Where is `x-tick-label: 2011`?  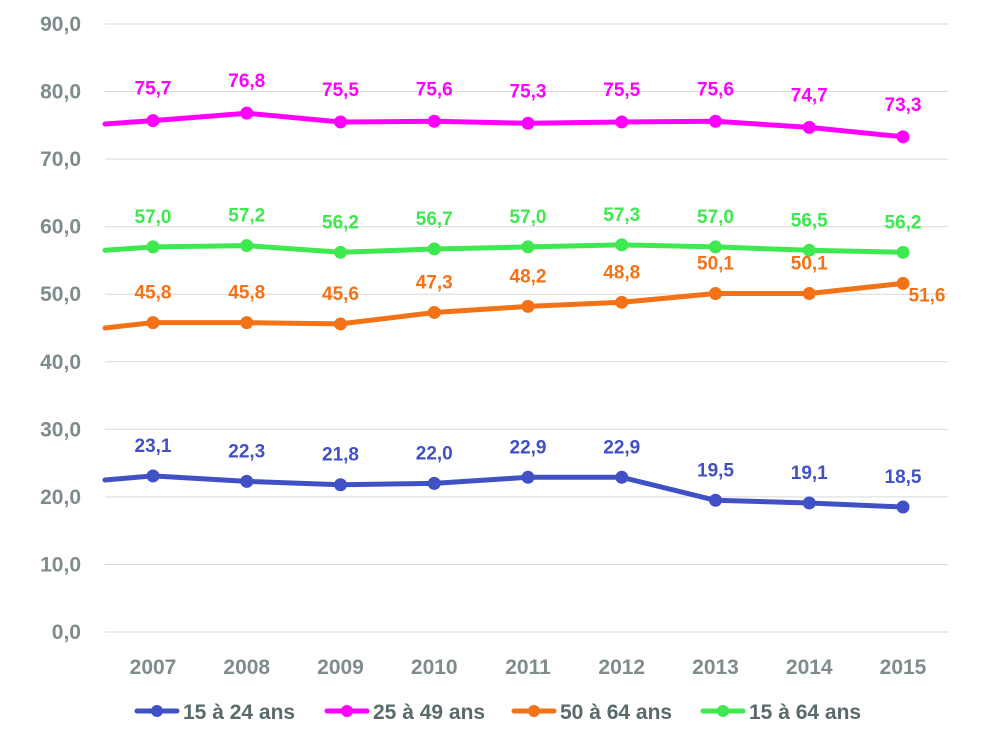
x-tick-label: 2011 is located at coordinates (528, 667).